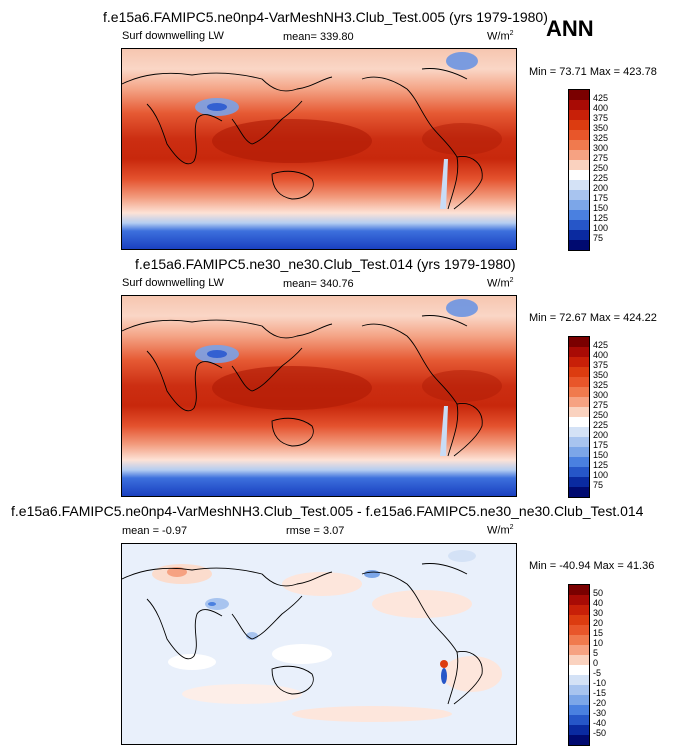 The image size is (697, 753). Describe the element at coordinates (600, 713) in the screenshot. I see `cbar-tick: -30` at that location.